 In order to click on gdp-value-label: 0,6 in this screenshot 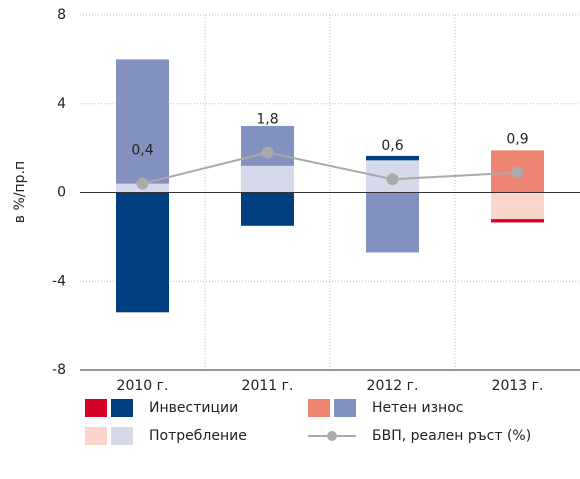, I will do `click(392, 146)`.